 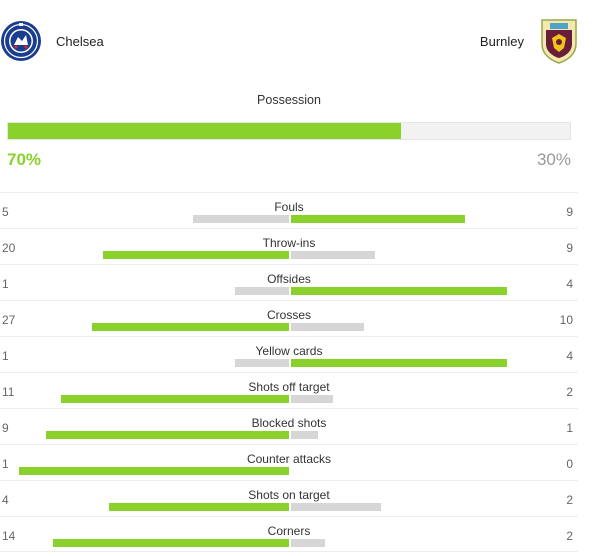 I want to click on possession-bar, so click(x=289, y=131).